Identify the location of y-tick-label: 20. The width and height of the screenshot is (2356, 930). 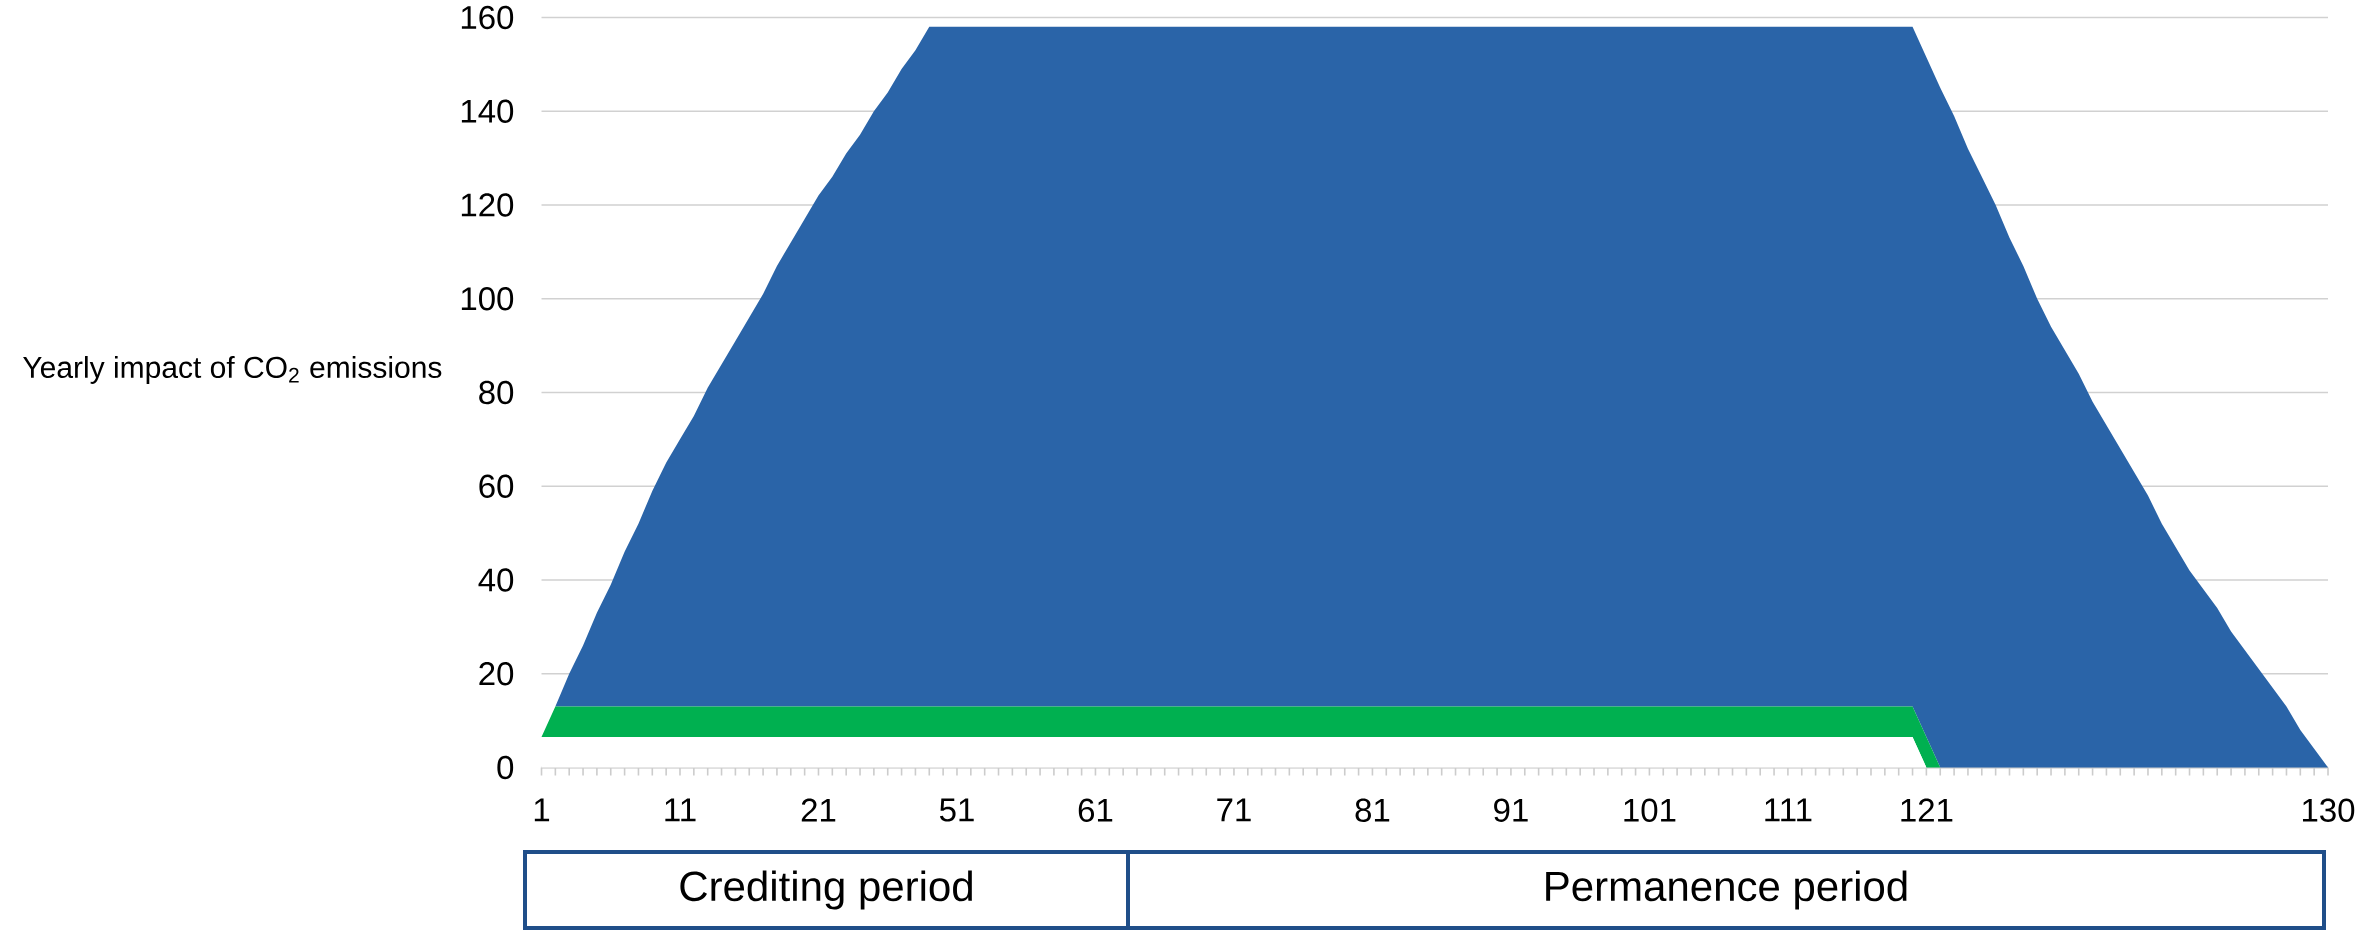
(496, 674).